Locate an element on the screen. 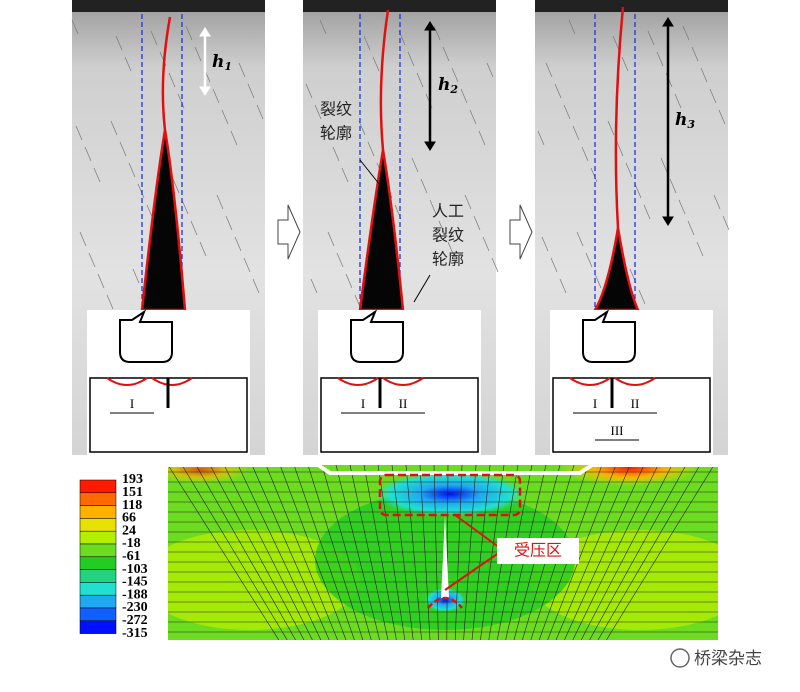 This screenshot has height=692, width=800. leader is located at coordinates (422, 288).